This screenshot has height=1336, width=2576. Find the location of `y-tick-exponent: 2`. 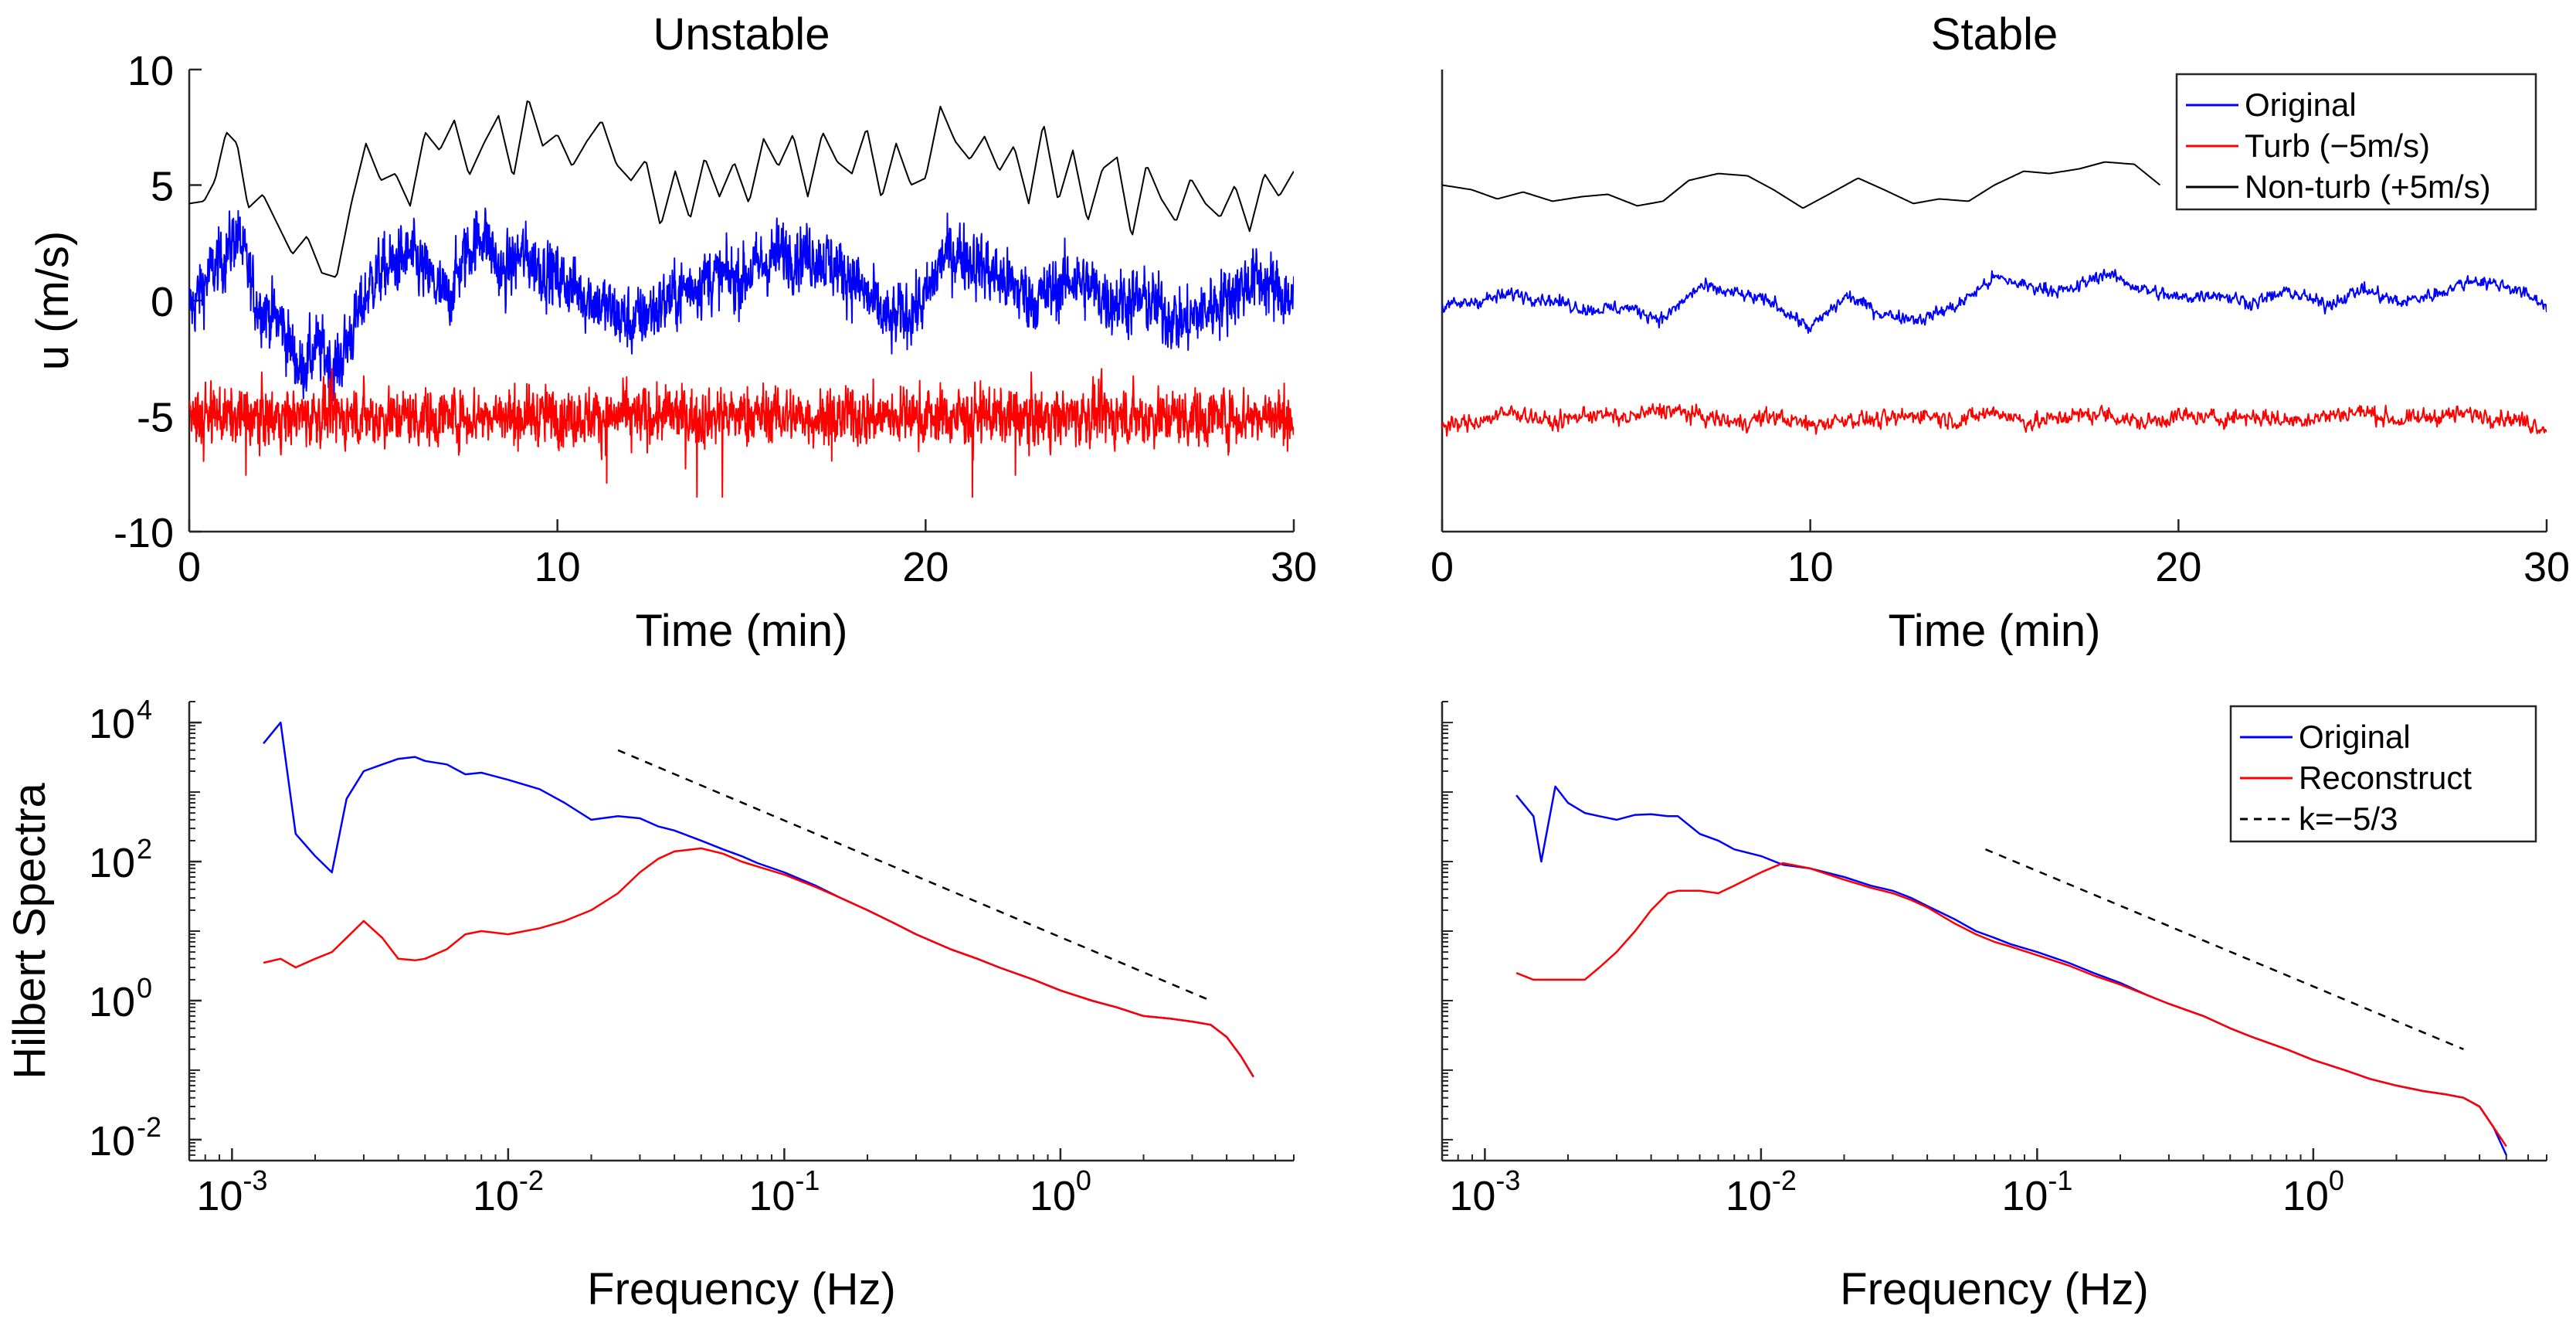

y-tick-exponent: 2 is located at coordinates (144, 849).